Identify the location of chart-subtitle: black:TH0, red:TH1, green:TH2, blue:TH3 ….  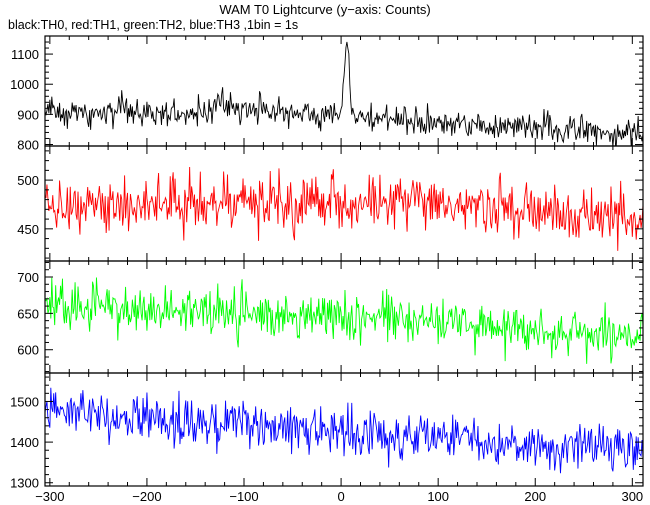
(153, 25).